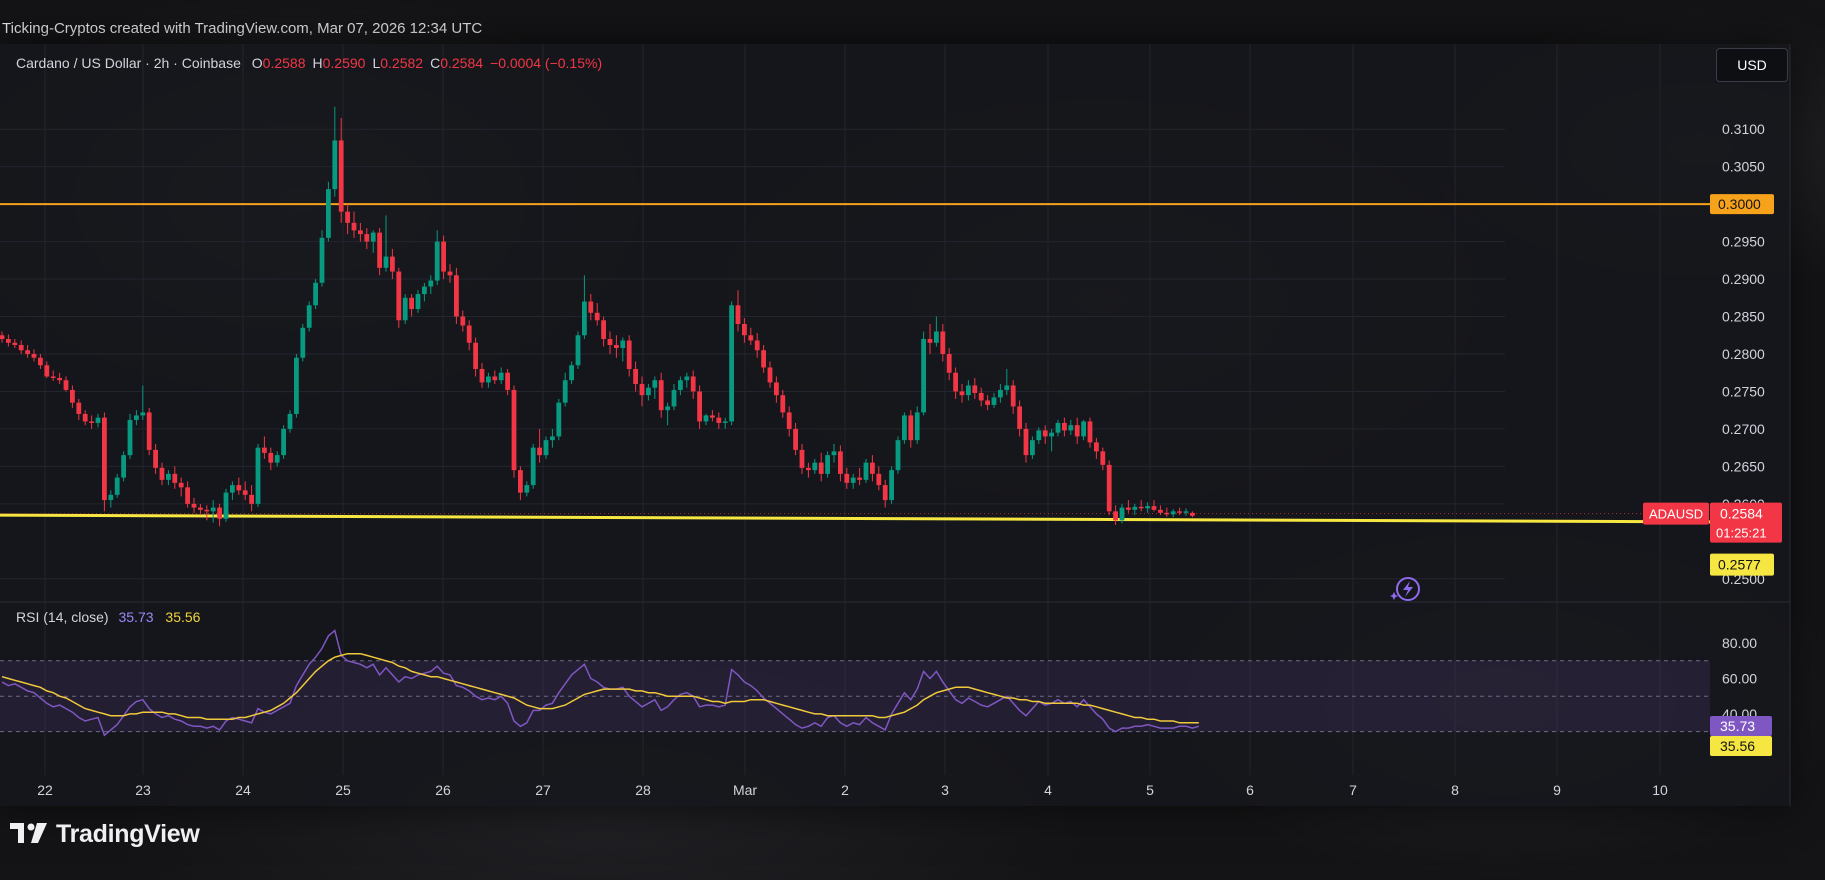 The image size is (1825, 880). What do you see at coordinates (1752, 65) in the screenshot?
I see `currency-button: USD` at bounding box center [1752, 65].